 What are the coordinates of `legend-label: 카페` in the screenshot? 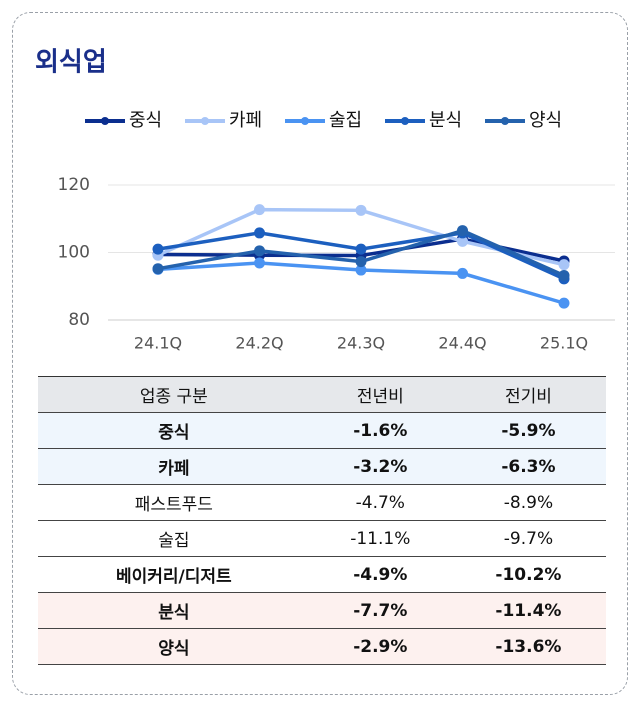 It's located at (245, 120).